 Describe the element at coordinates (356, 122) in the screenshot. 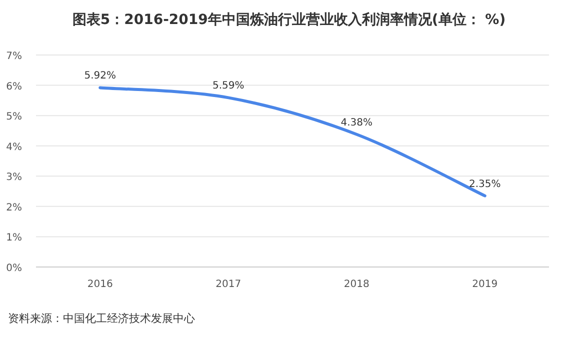

I see `data-label: 4.38%` at that location.